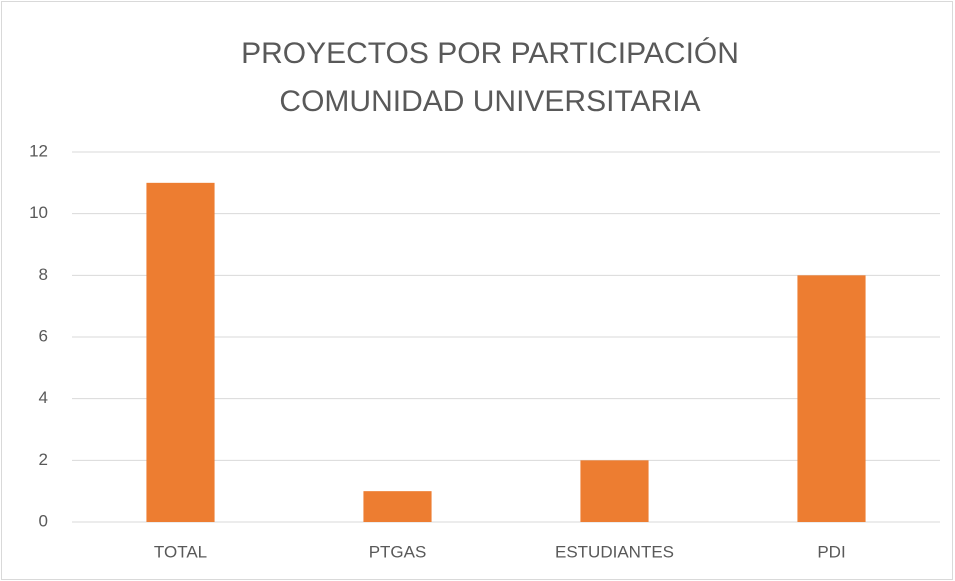 The height and width of the screenshot is (581, 955). I want to click on y-tick-label: 6, so click(43, 335).